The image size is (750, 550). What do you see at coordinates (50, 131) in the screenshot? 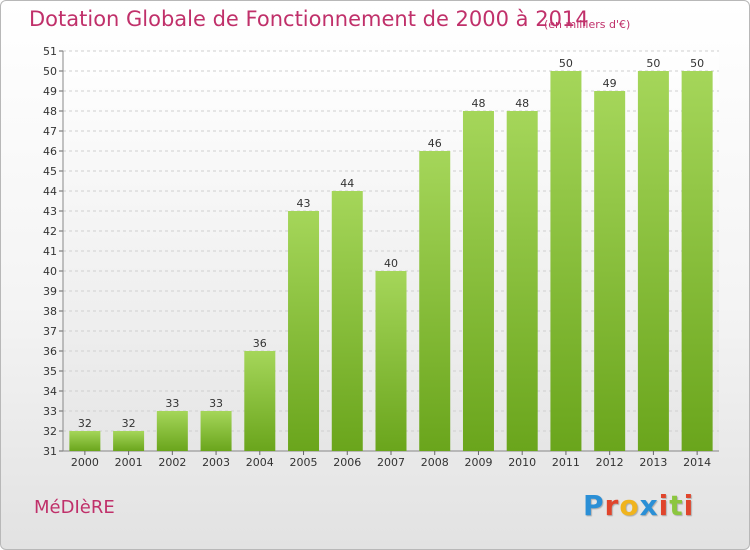
I see `y-tick-label: 47` at bounding box center [50, 131].